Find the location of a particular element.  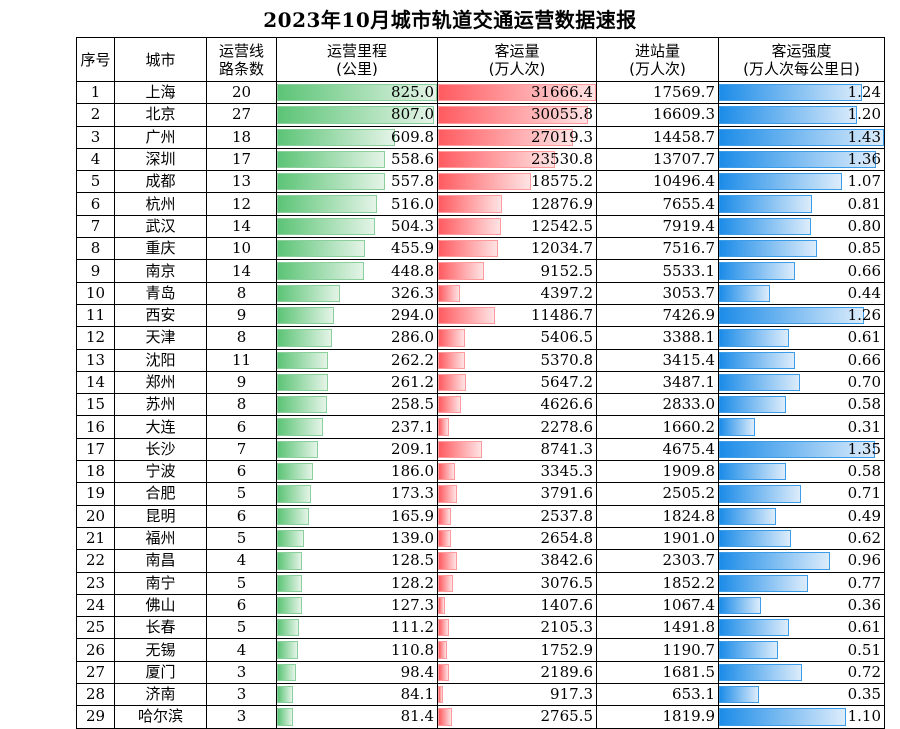

row-lines: 14 is located at coordinates (241, 226).